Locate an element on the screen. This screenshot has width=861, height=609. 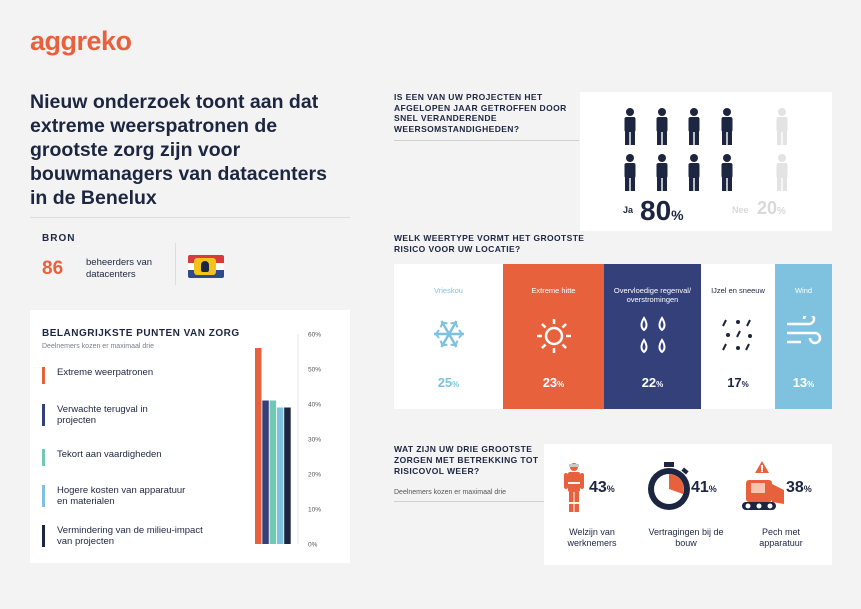
weather-label: Vrieskou is located at coordinates (448, 290).